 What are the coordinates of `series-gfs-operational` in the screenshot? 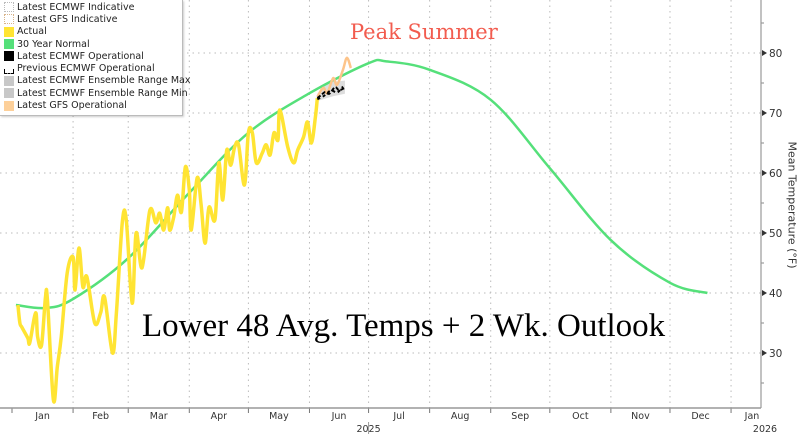 It's located at (334, 77).